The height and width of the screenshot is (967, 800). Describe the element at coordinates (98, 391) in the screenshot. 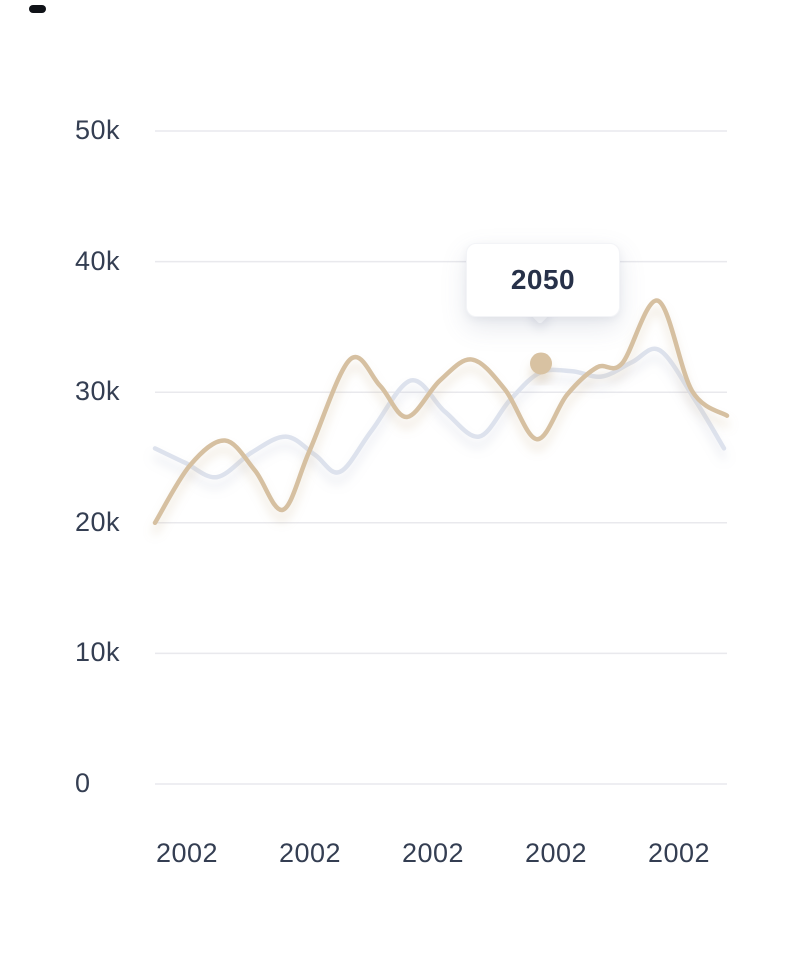

I see `y-tick-label: 30k` at that location.